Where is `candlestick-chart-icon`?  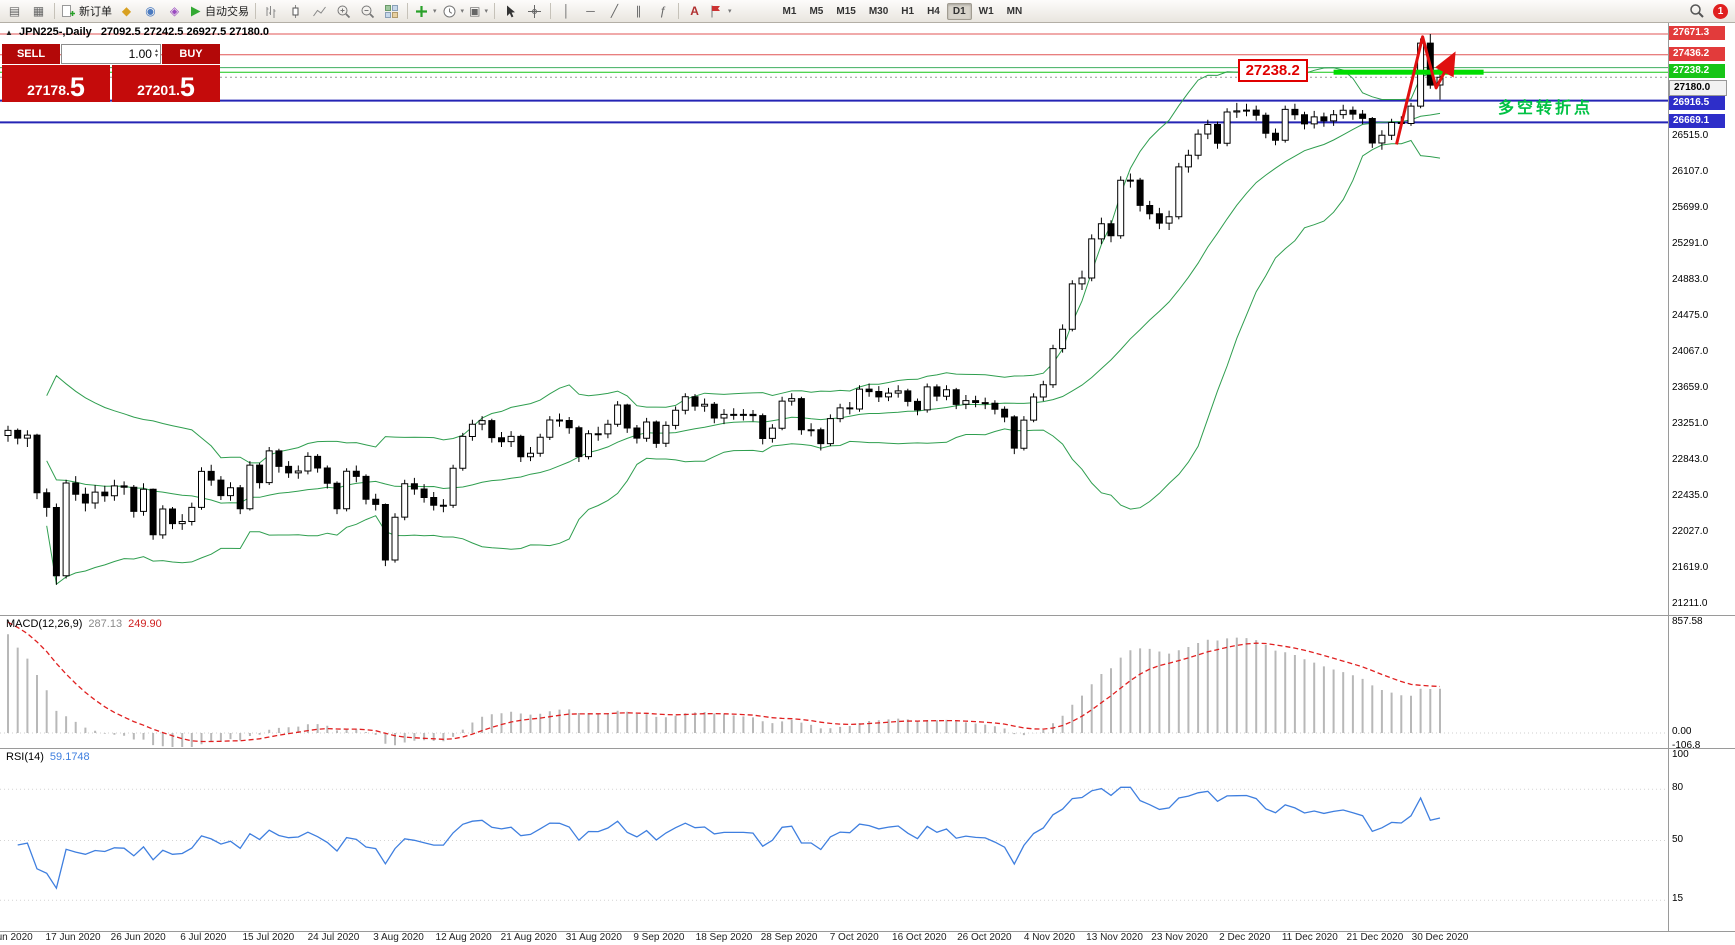
candlestick-chart-icon is located at coordinates (295, 11).